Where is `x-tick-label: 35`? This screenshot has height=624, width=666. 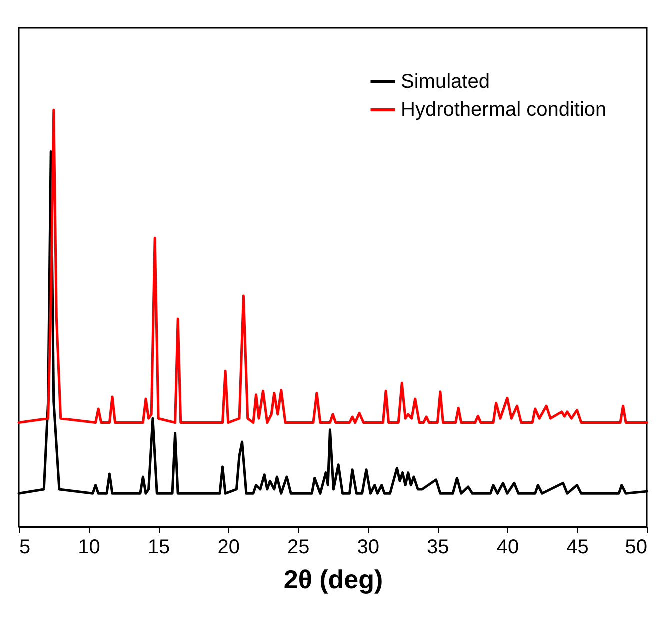
x-tick-label: 35 is located at coordinates (438, 547).